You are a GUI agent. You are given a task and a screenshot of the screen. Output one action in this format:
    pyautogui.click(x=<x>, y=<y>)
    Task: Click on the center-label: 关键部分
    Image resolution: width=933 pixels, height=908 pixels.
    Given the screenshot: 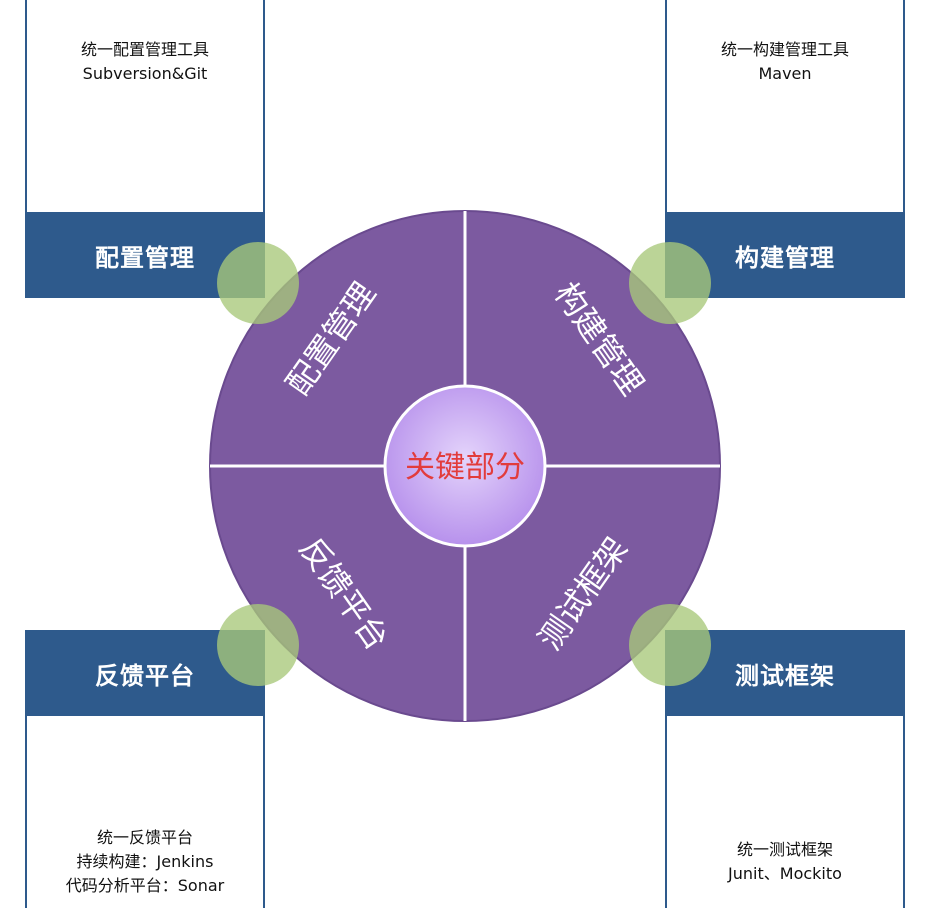 What is the action you would take?
    pyautogui.click(x=465, y=467)
    